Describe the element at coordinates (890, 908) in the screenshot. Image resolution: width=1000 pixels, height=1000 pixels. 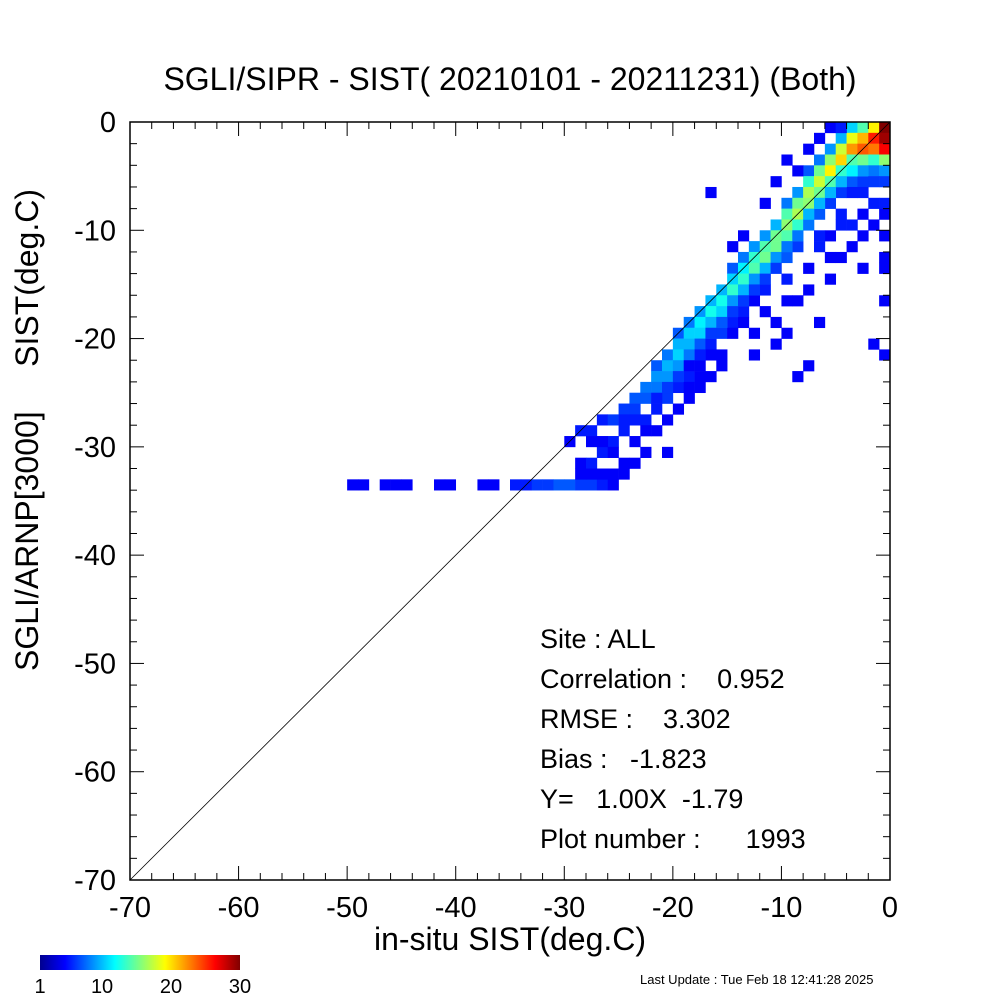
I see `x-tick-label: 0` at that location.